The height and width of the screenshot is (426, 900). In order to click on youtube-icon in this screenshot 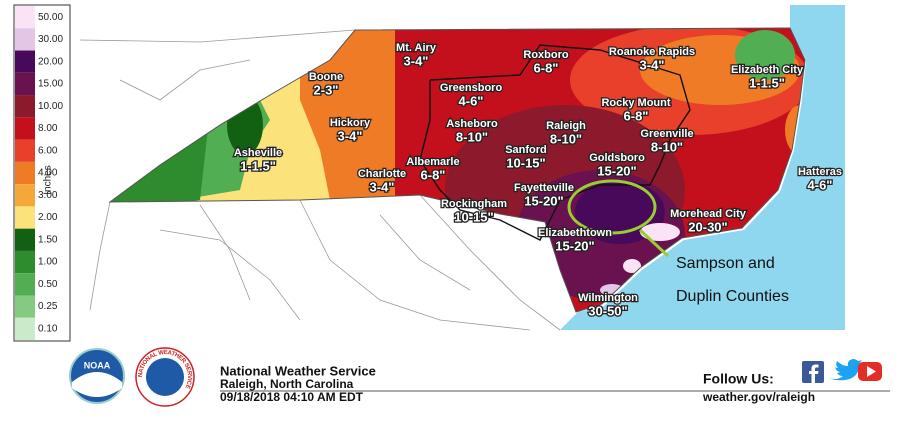, I will do `click(870, 371)`.